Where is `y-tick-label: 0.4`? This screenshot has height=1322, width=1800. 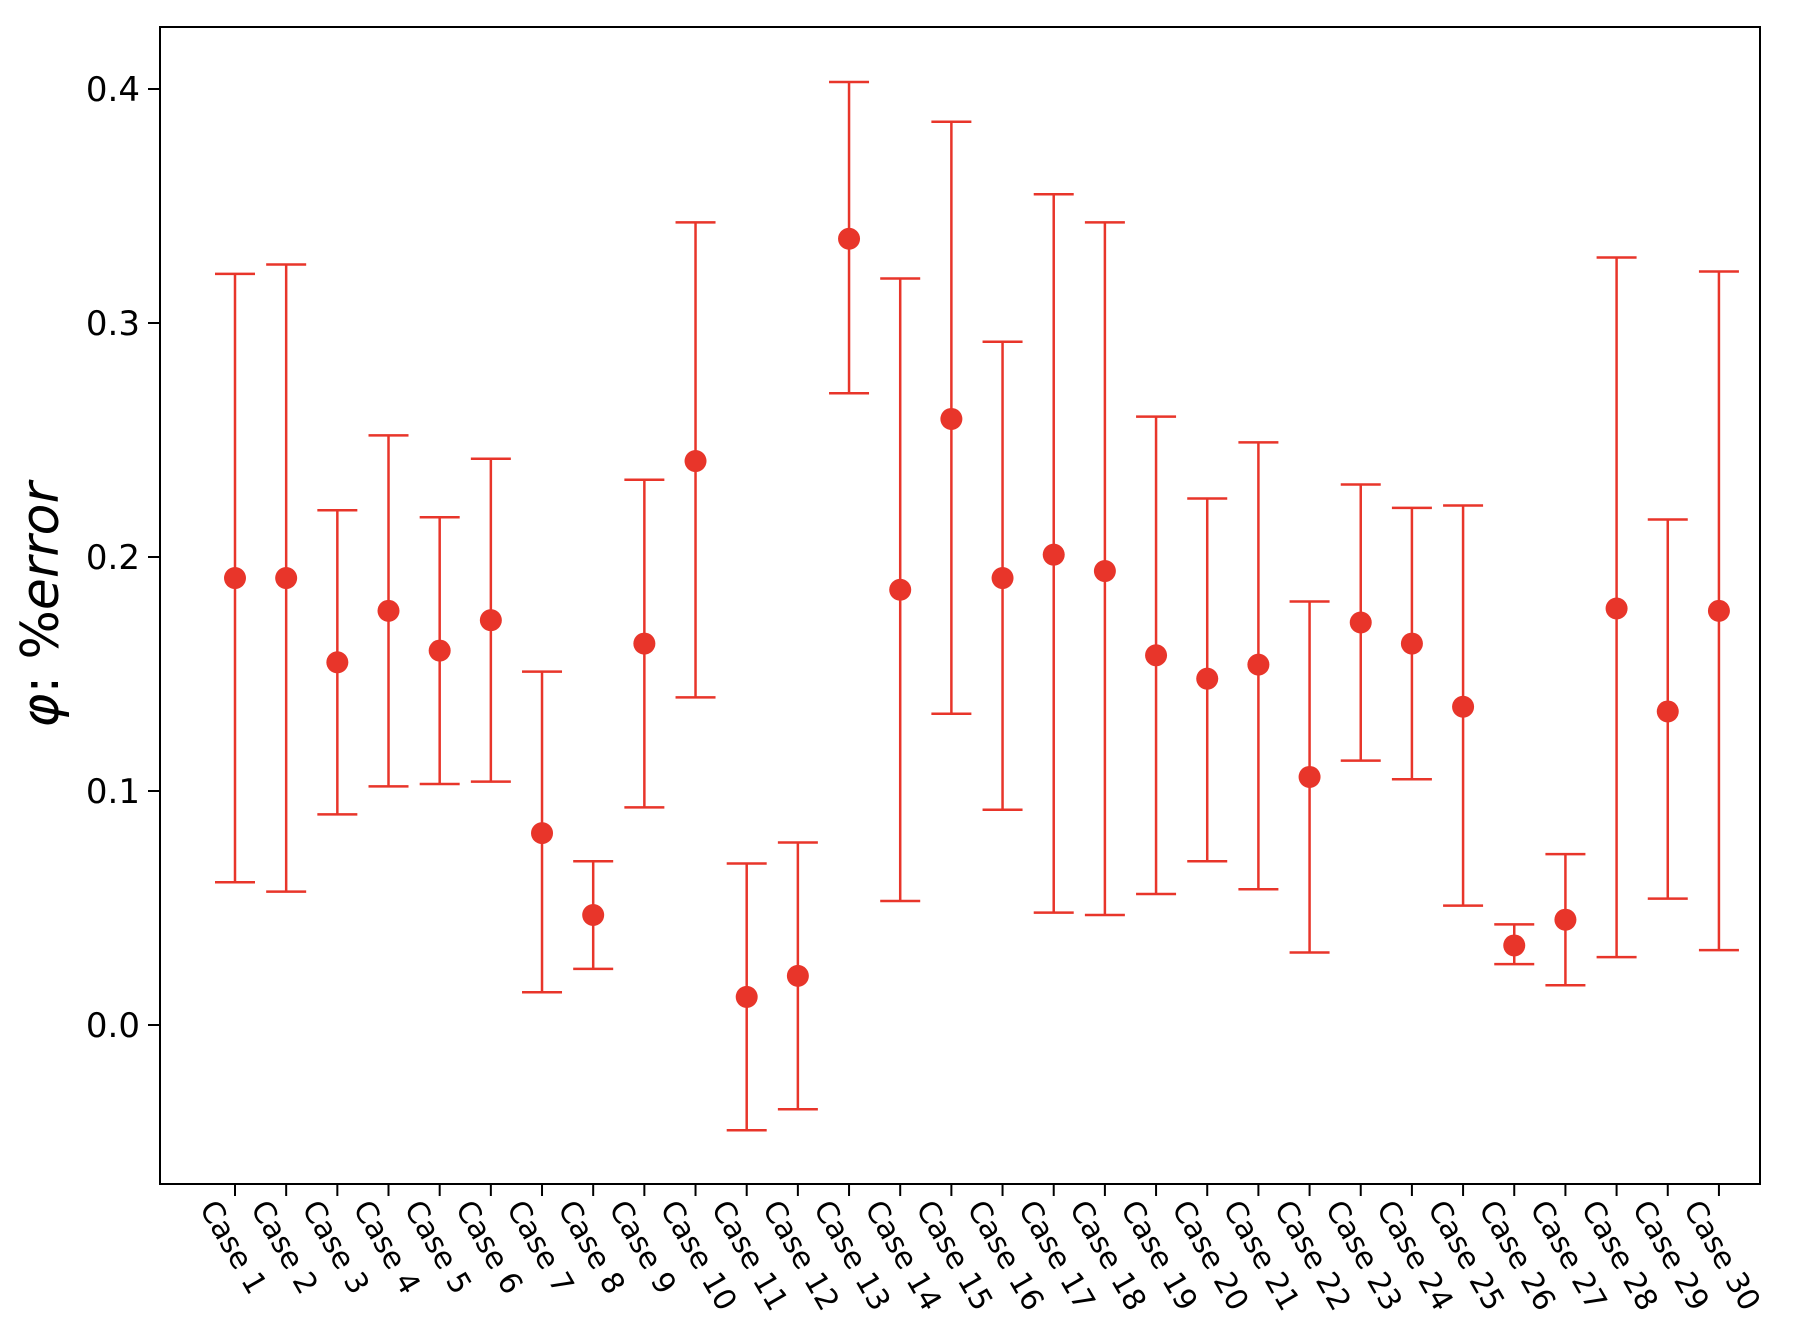 y-tick-label: 0.4 is located at coordinates (113, 90).